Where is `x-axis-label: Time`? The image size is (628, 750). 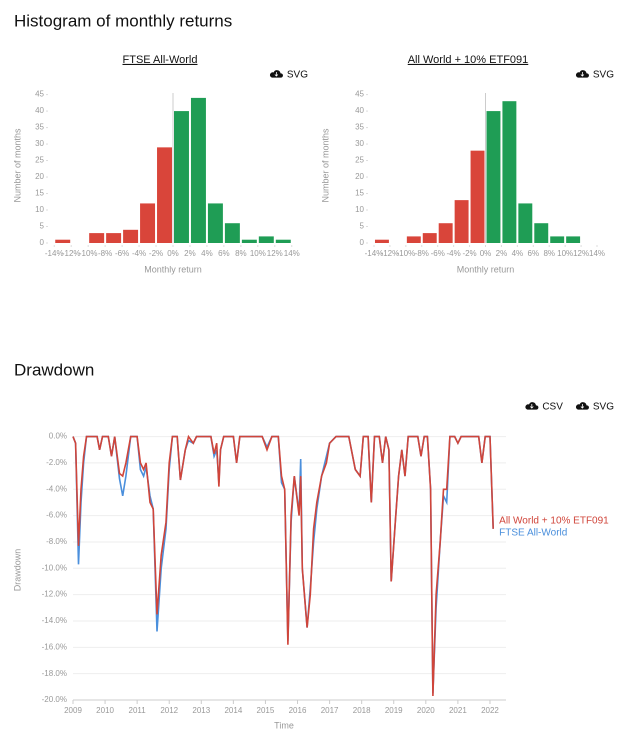 x-axis-label: Time is located at coordinates (284, 725).